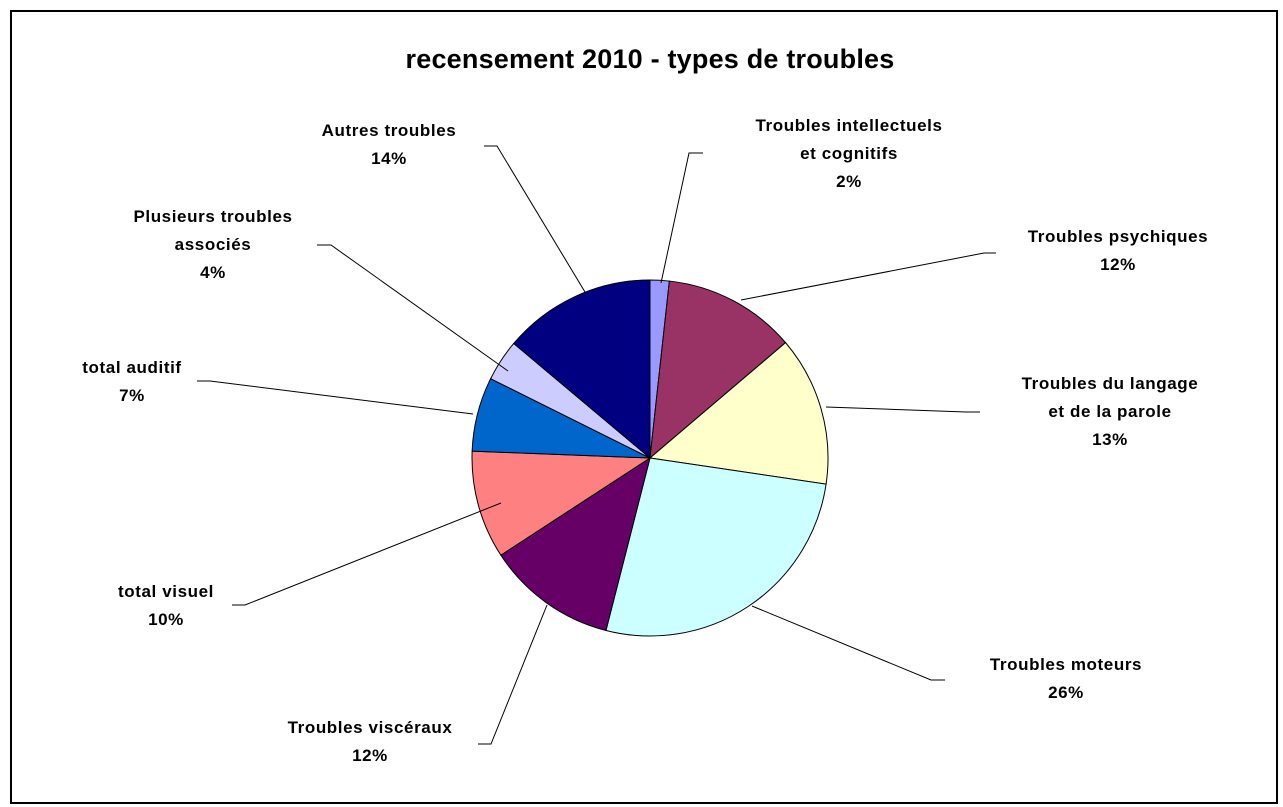 The height and width of the screenshot is (807, 1283). Describe the element at coordinates (370, 741) in the screenshot. I see `data-label-4: Troubles viscéraux 12%` at that location.